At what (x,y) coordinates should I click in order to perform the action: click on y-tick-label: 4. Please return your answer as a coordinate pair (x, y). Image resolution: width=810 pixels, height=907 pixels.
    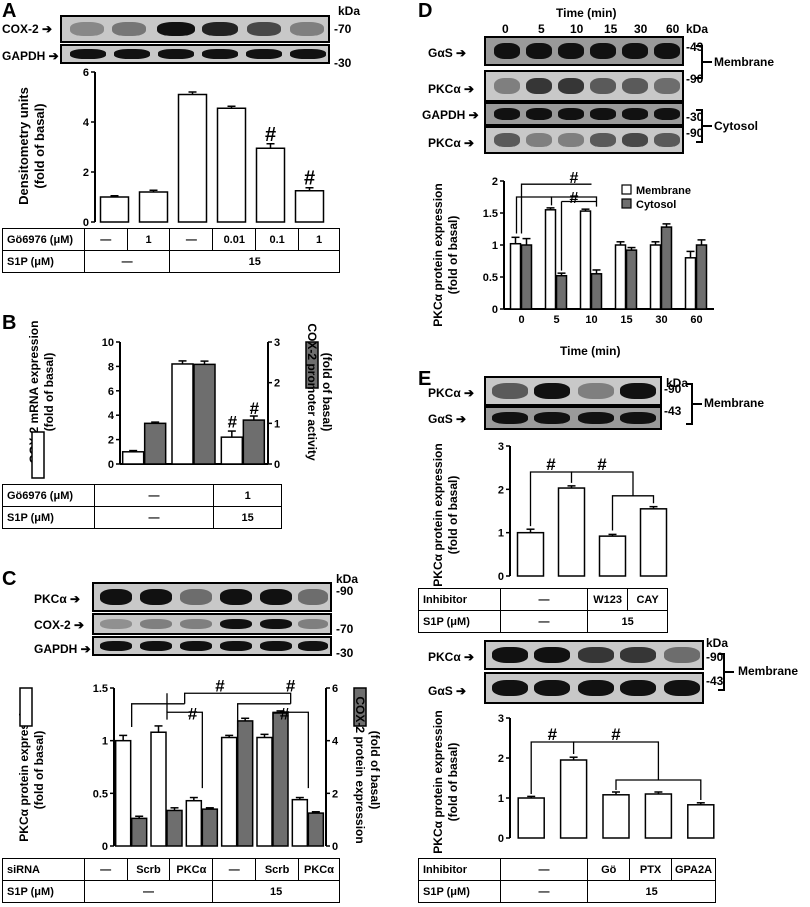
    Looking at the image, I should click on (111, 416).